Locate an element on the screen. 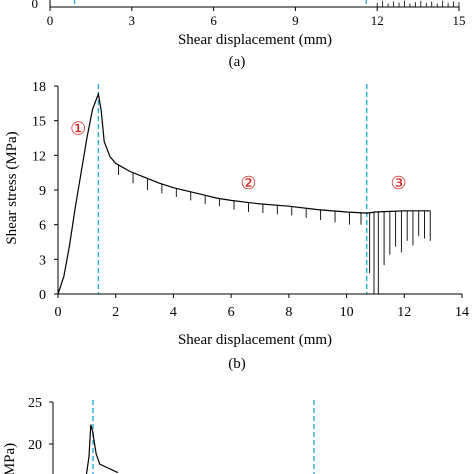  panel-a-x-tick-label: 15 is located at coordinates (459, 20).